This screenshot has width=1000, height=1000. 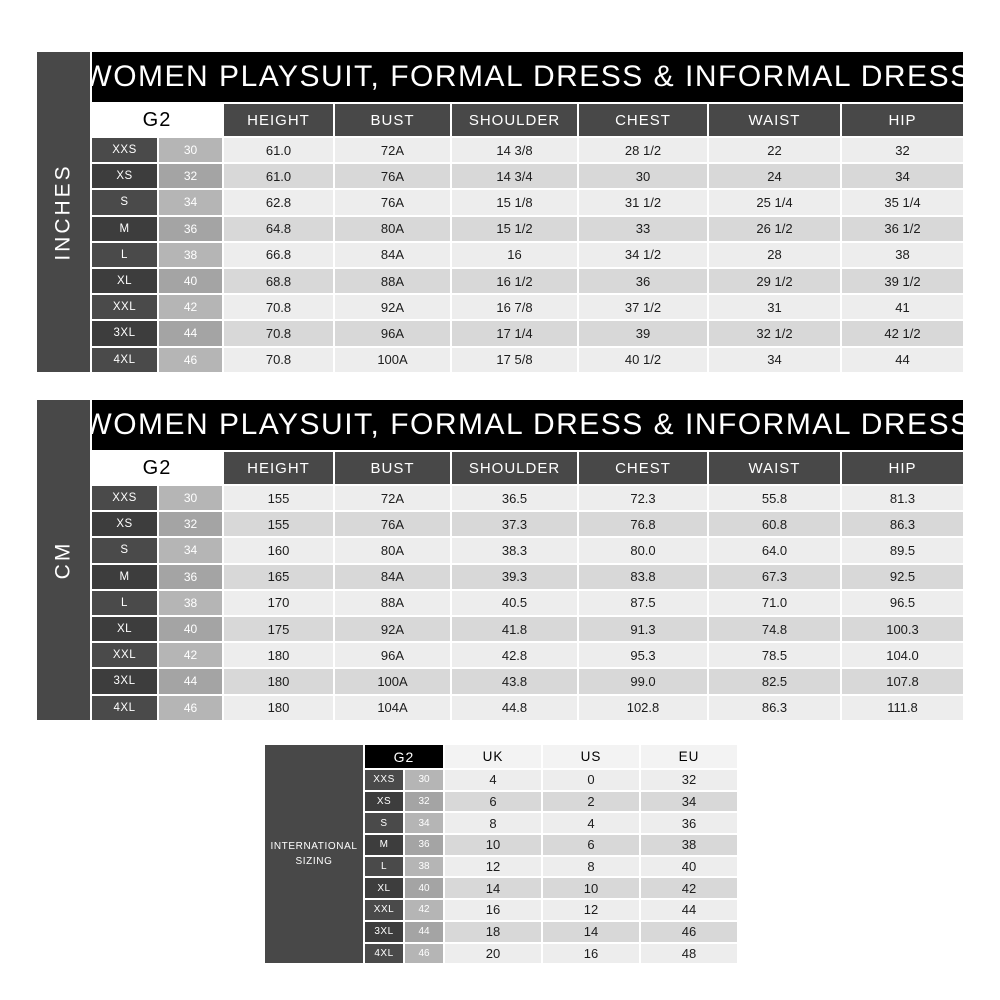 I want to click on value-cell: 83.8, so click(x=643, y=576).